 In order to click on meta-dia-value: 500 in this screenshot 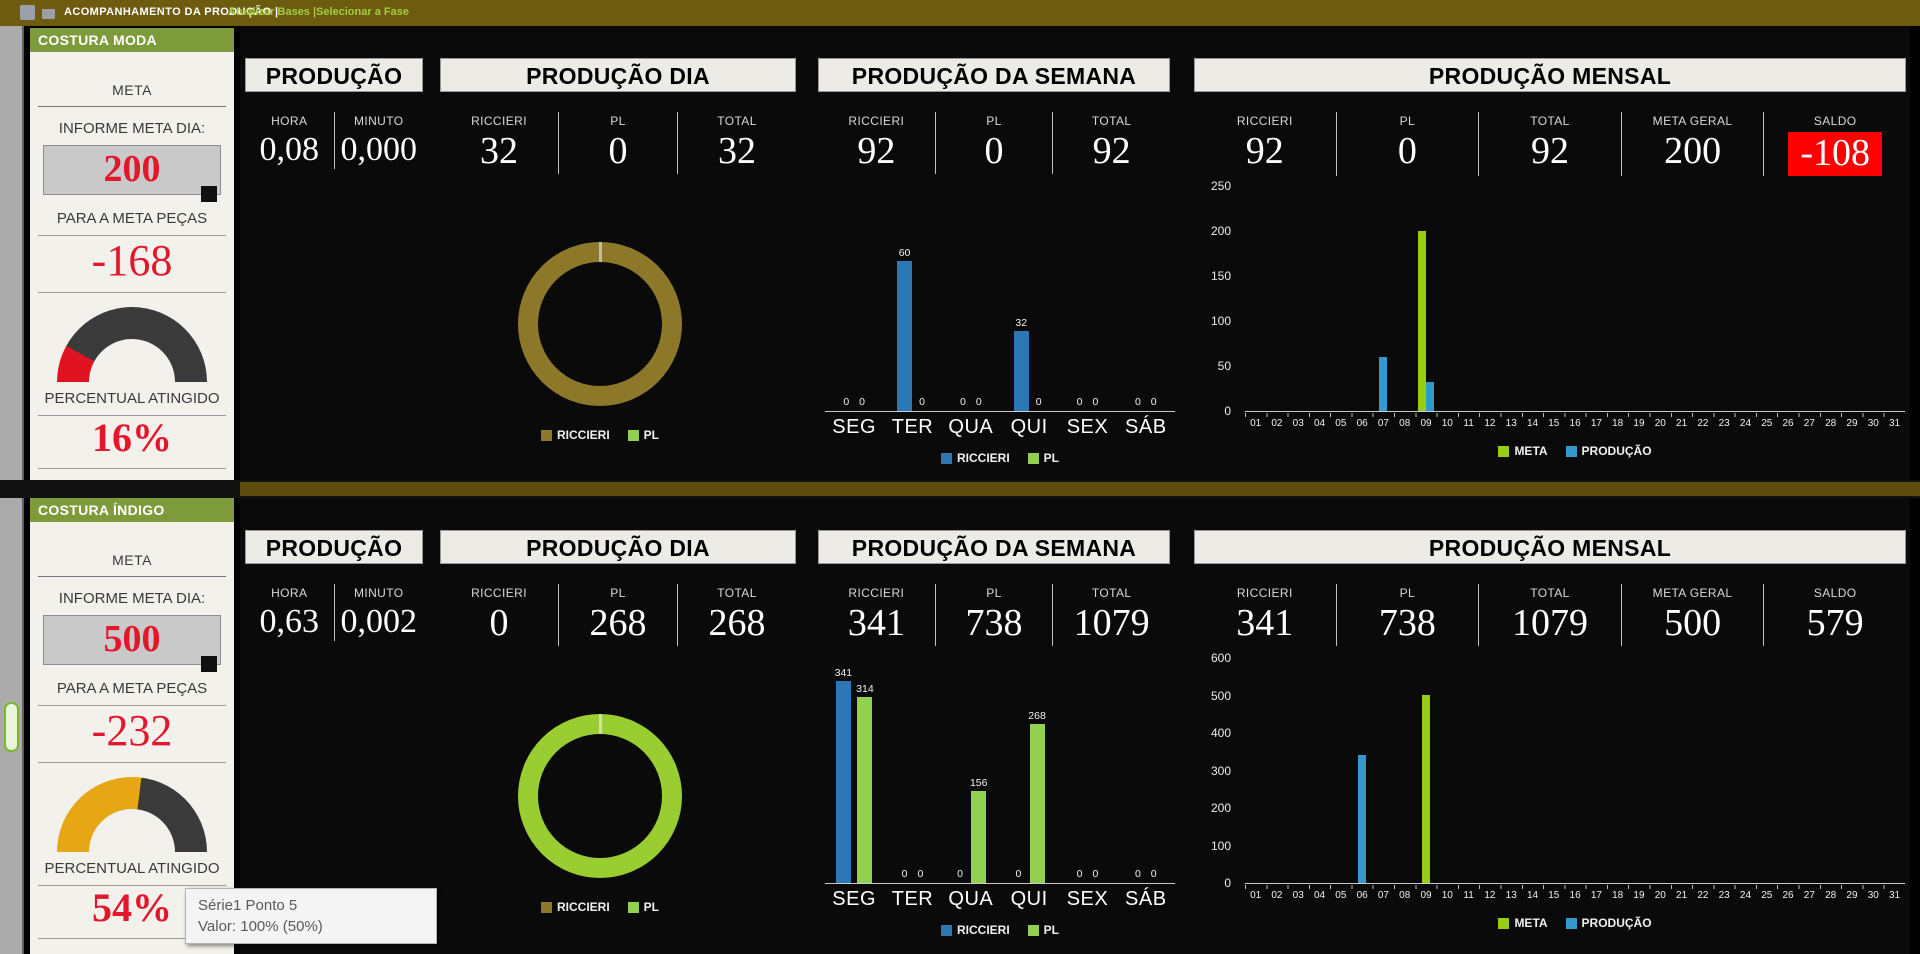, I will do `click(132, 639)`.